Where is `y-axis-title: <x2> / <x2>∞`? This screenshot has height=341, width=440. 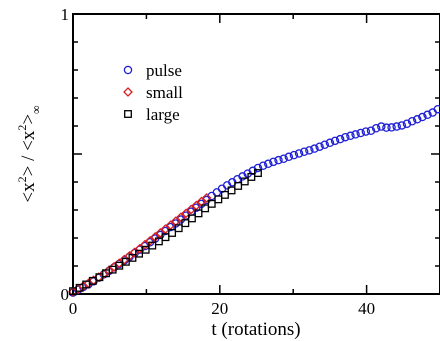 y-axis-title: <x2> / <x2>∞ is located at coordinates (29, 153).